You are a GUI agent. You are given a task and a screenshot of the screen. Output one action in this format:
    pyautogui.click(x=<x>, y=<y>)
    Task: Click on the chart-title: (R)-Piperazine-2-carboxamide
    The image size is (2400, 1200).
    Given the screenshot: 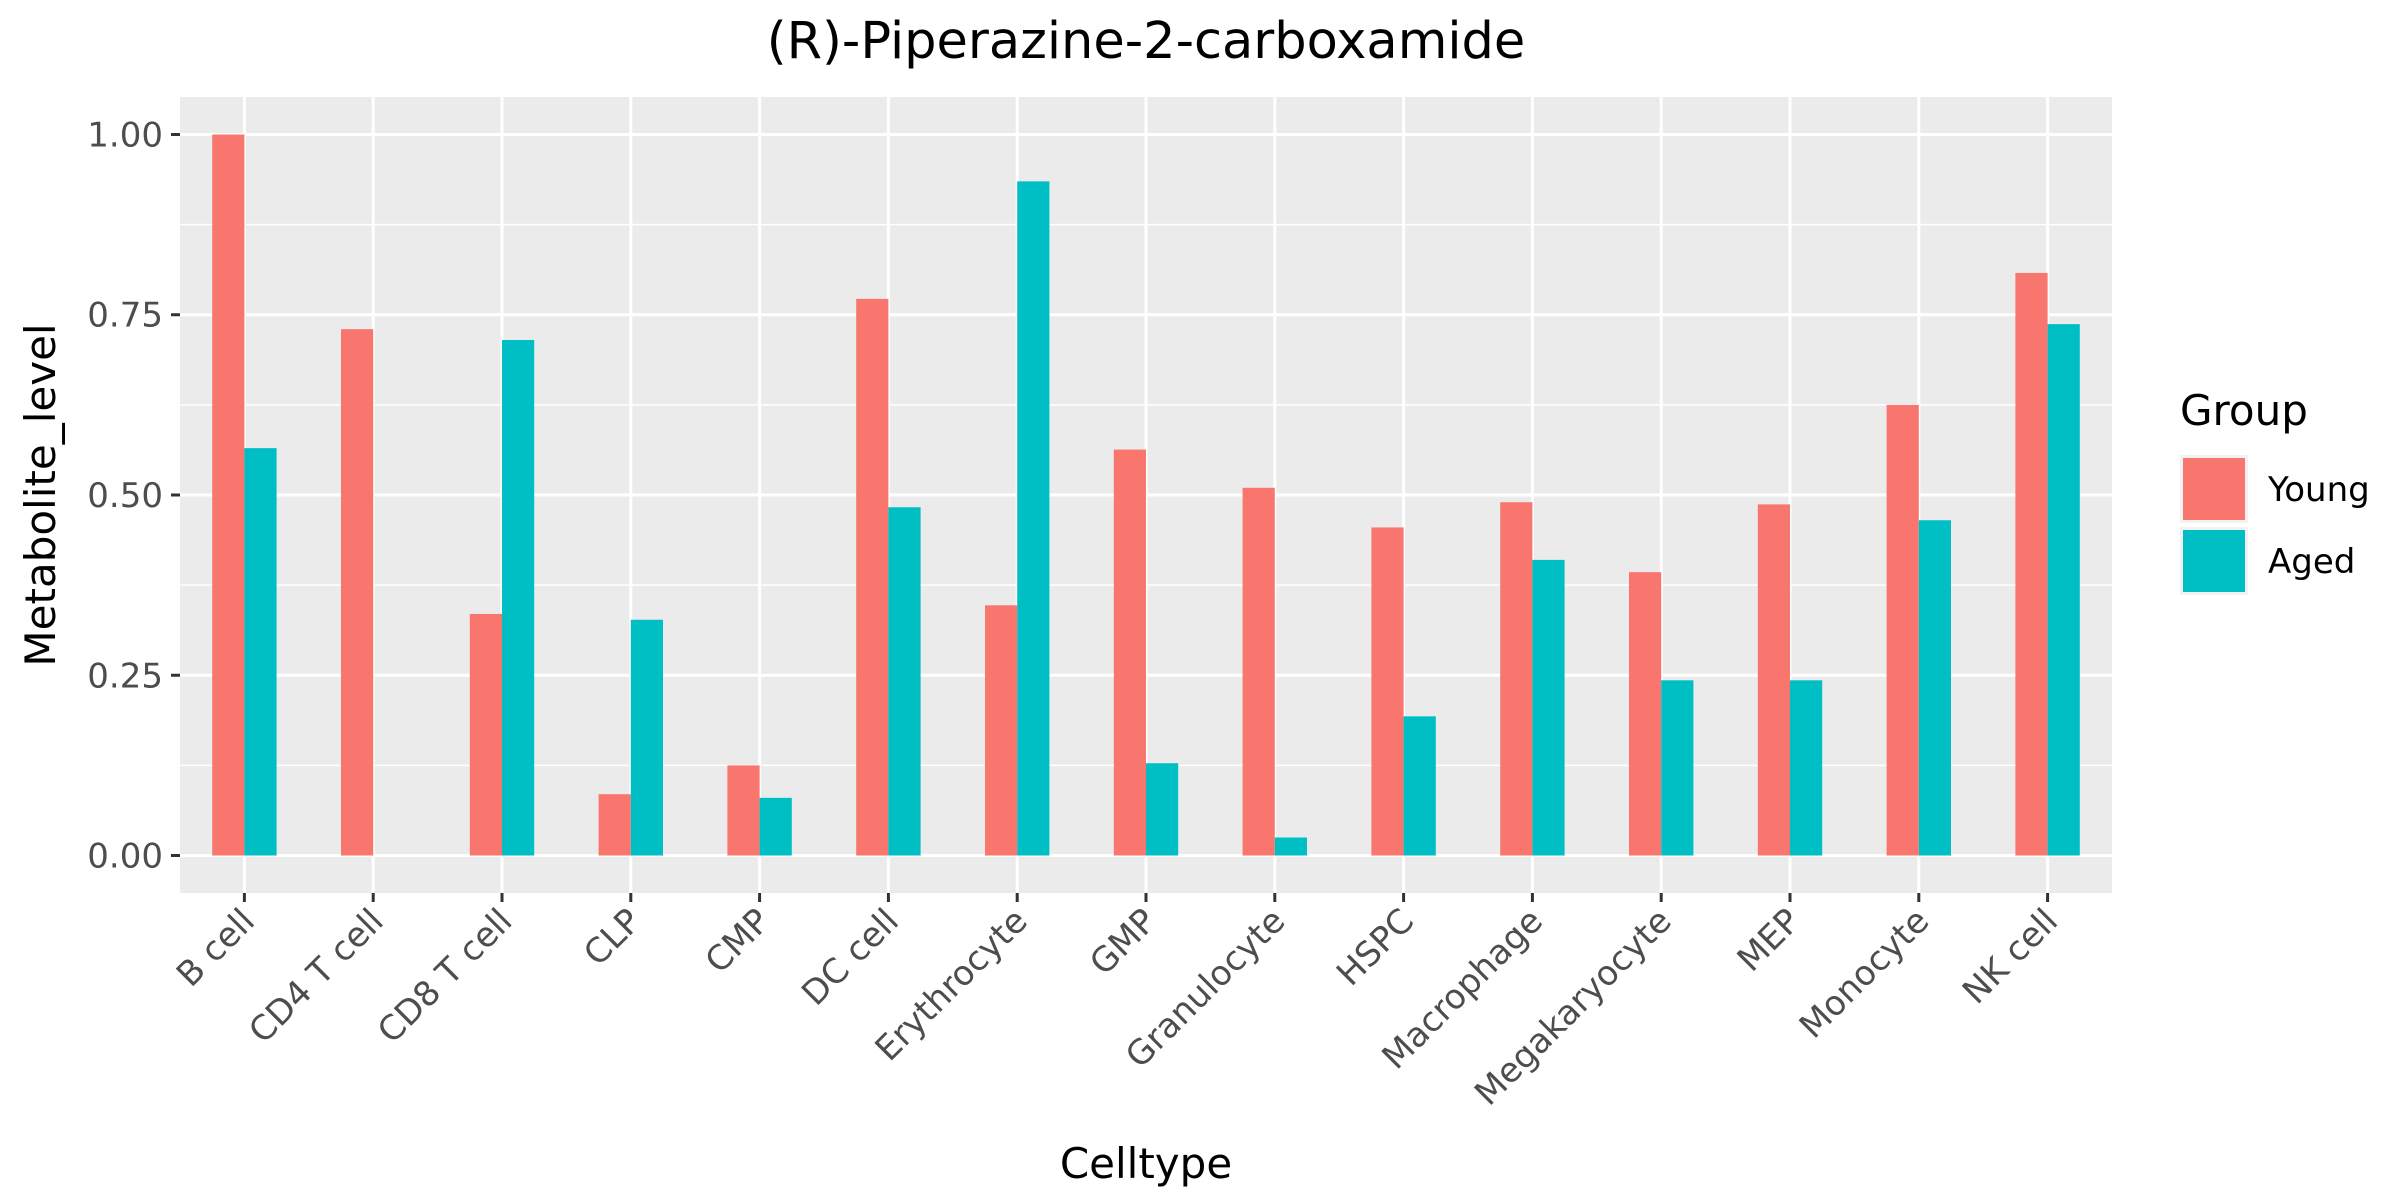 What is the action you would take?
    pyautogui.click(x=1146, y=41)
    